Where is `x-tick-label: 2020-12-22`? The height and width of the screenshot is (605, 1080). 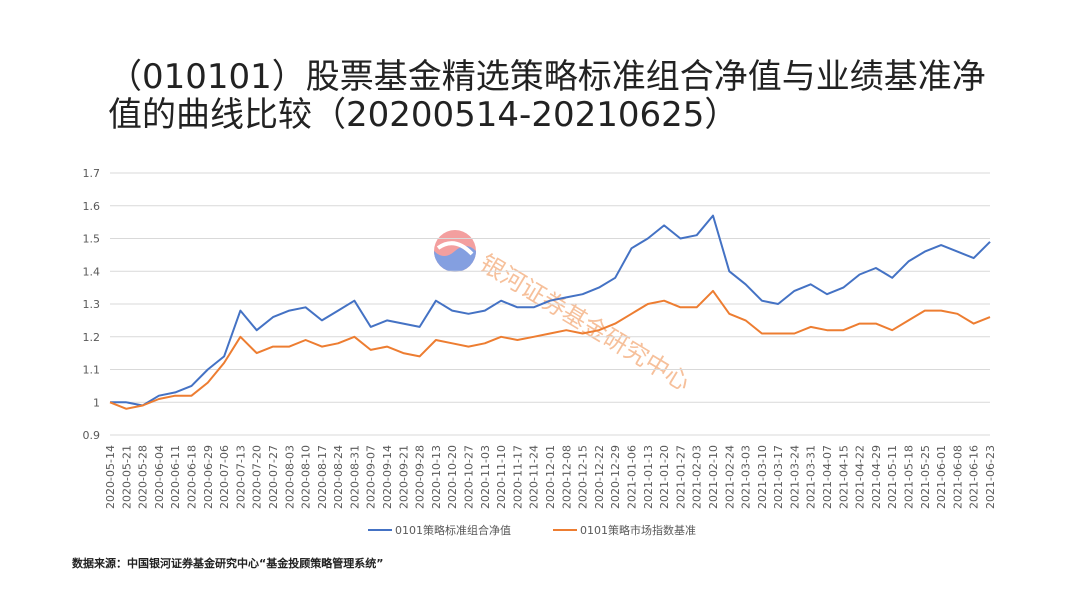 x-tick-label: 2020-12-22 is located at coordinates (599, 477).